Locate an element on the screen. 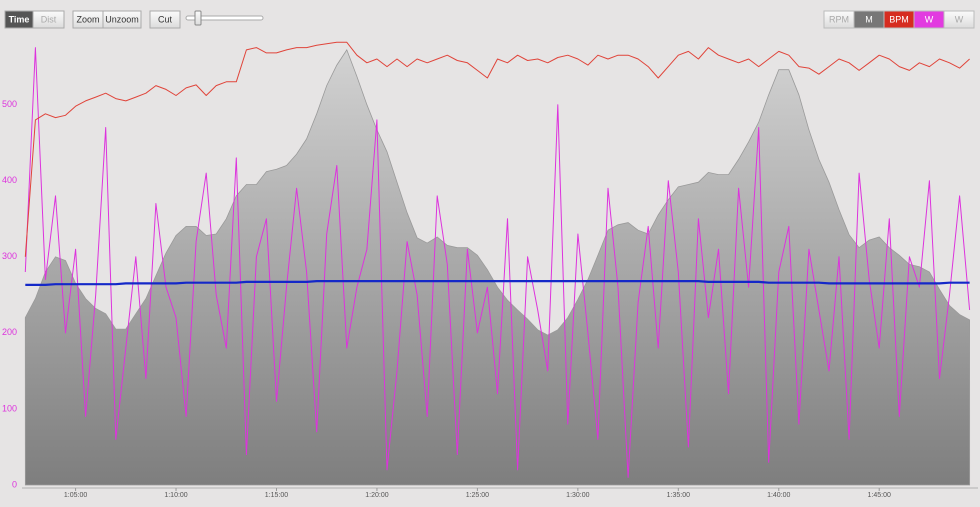  x-tick-label: 1:10:00 is located at coordinates (175, 495).